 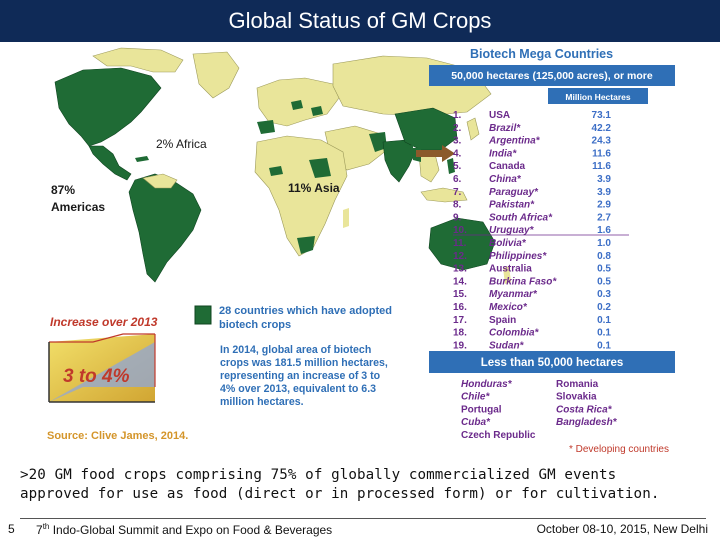 I want to click on pakistan-land, so click(x=378, y=142).